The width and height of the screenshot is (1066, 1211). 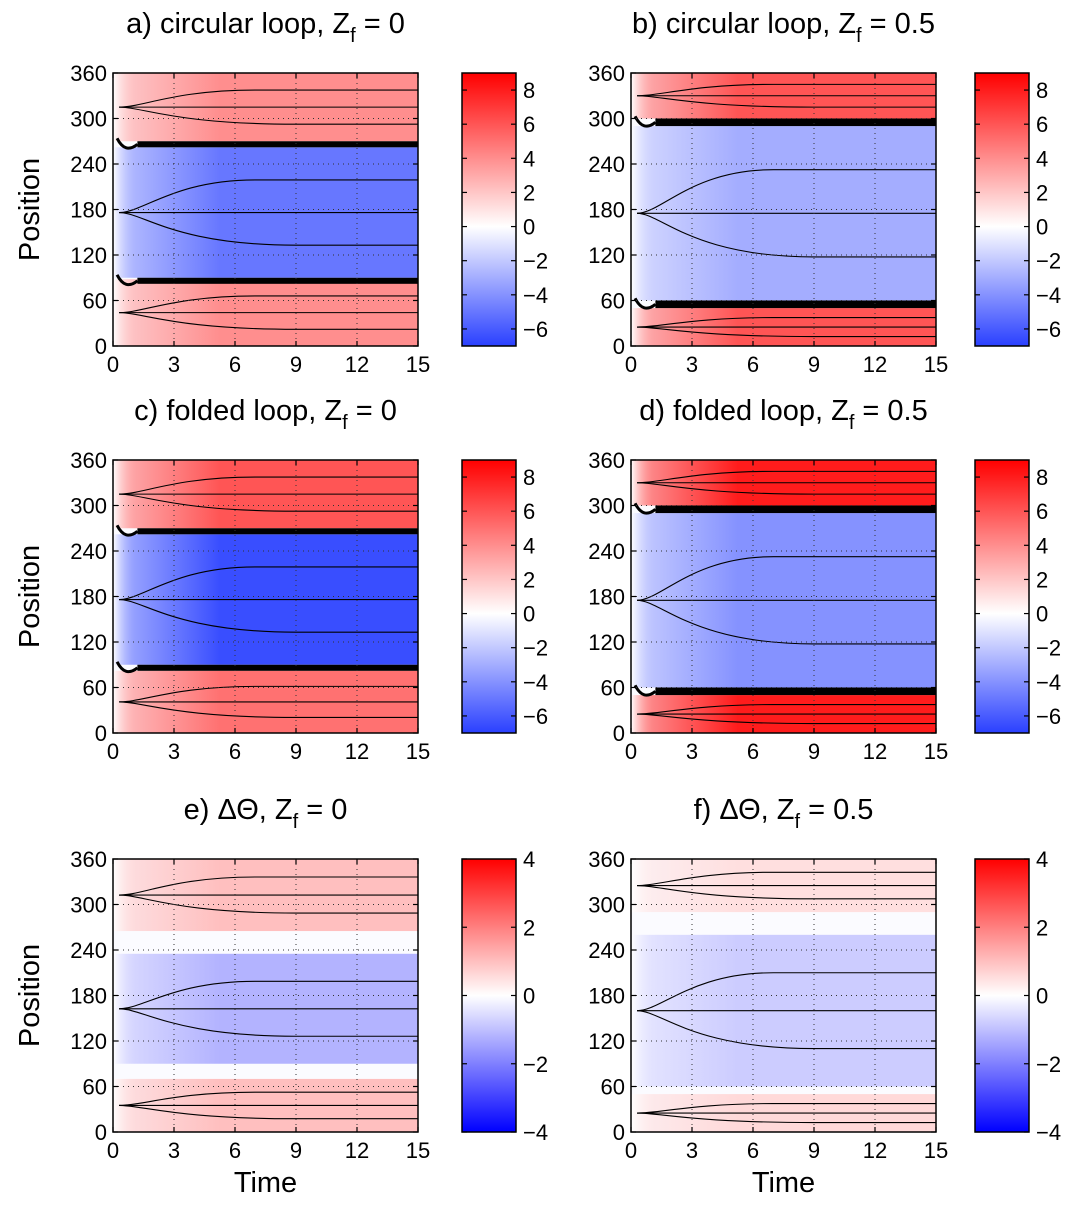 I want to click on panel-title: e) ΔΘ, Zf = 0, so click(x=266, y=813).